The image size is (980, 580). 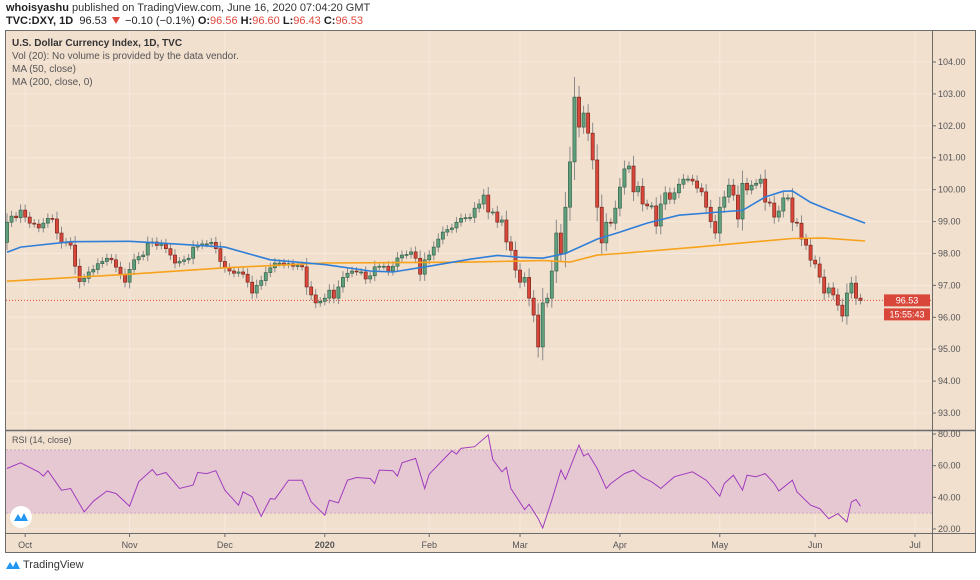 I want to click on time-tick-label: May, so click(x=720, y=545).